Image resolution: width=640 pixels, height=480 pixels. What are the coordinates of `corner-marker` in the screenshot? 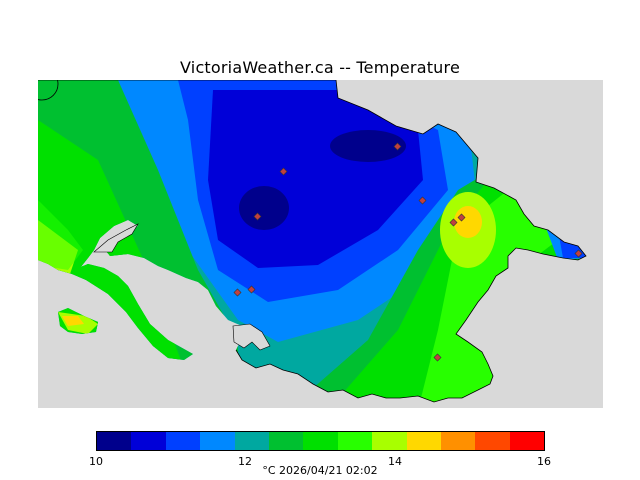 It's located at (48, 90).